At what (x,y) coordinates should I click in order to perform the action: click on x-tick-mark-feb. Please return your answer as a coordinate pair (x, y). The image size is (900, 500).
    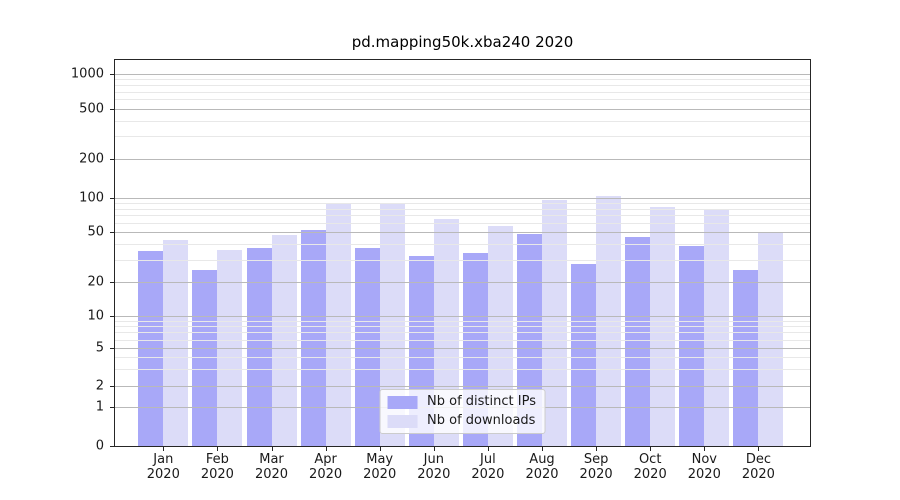
    Looking at the image, I should click on (218, 449).